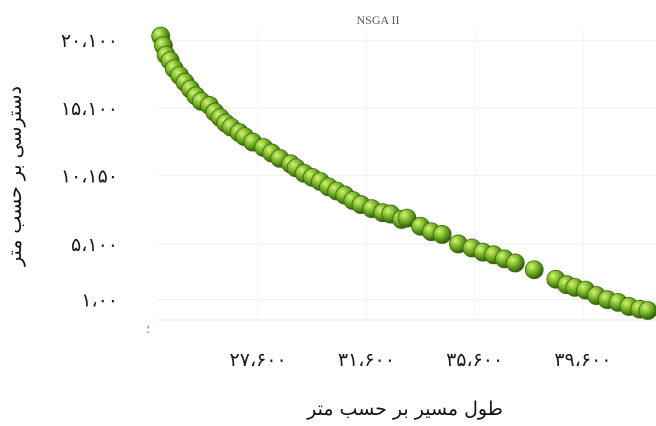 Image resolution: width=656 pixels, height=426 pixels. I want to click on y-tick-label-4: ۲۰،۱۰۰, so click(89, 41).